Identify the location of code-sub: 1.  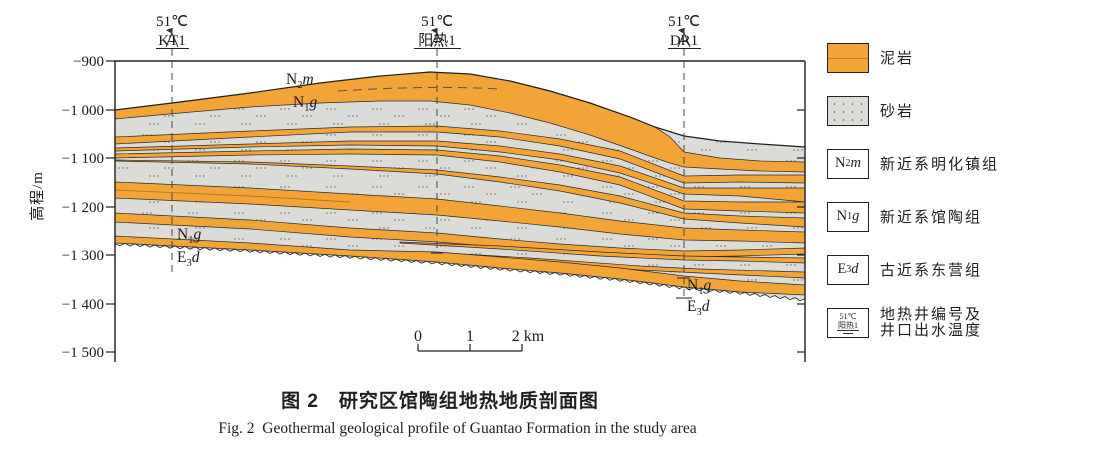
(850, 216).